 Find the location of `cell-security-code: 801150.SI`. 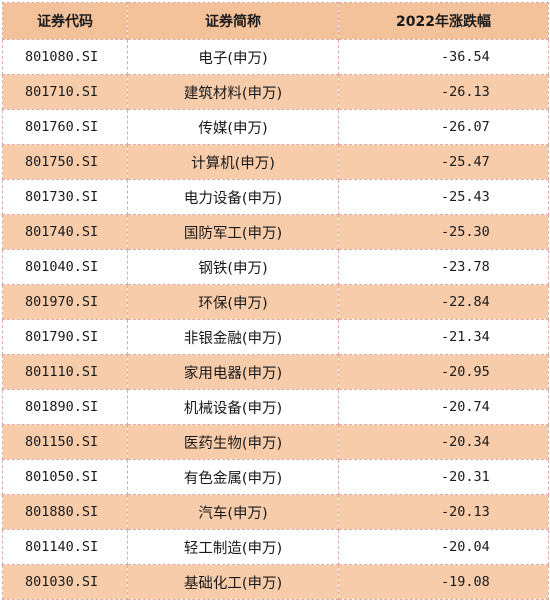

cell-security-code: 801150.SI is located at coordinates (65, 442).